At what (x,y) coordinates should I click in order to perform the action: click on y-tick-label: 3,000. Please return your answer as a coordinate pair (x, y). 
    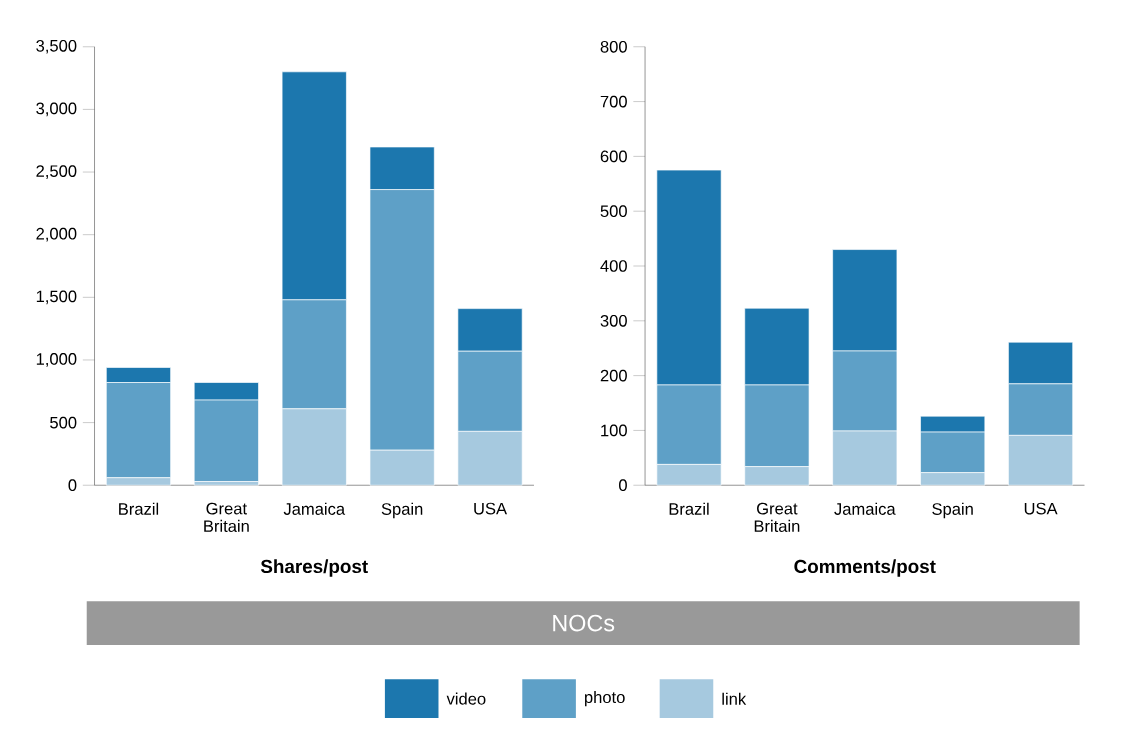
    Looking at the image, I should click on (56, 109).